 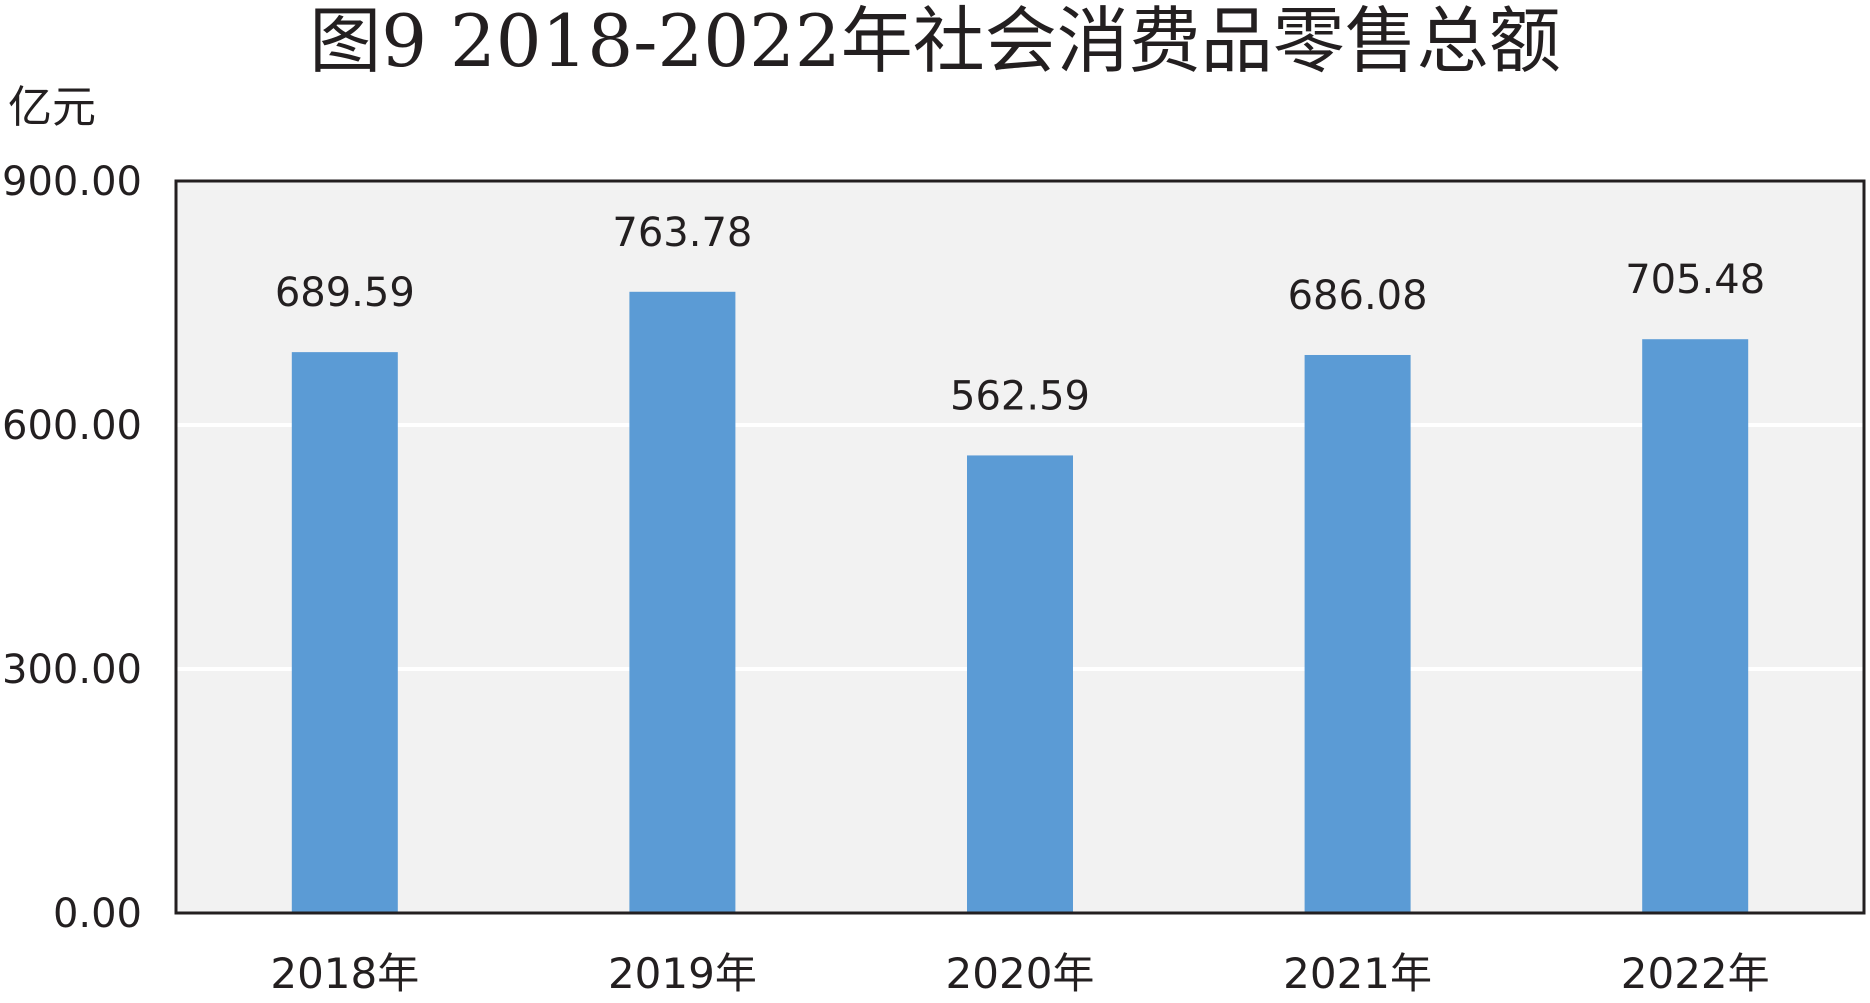 What do you see at coordinates (1358, 296) in the screenshot?
I see `data-label: 686.08` at bounding box center [1358, 296].